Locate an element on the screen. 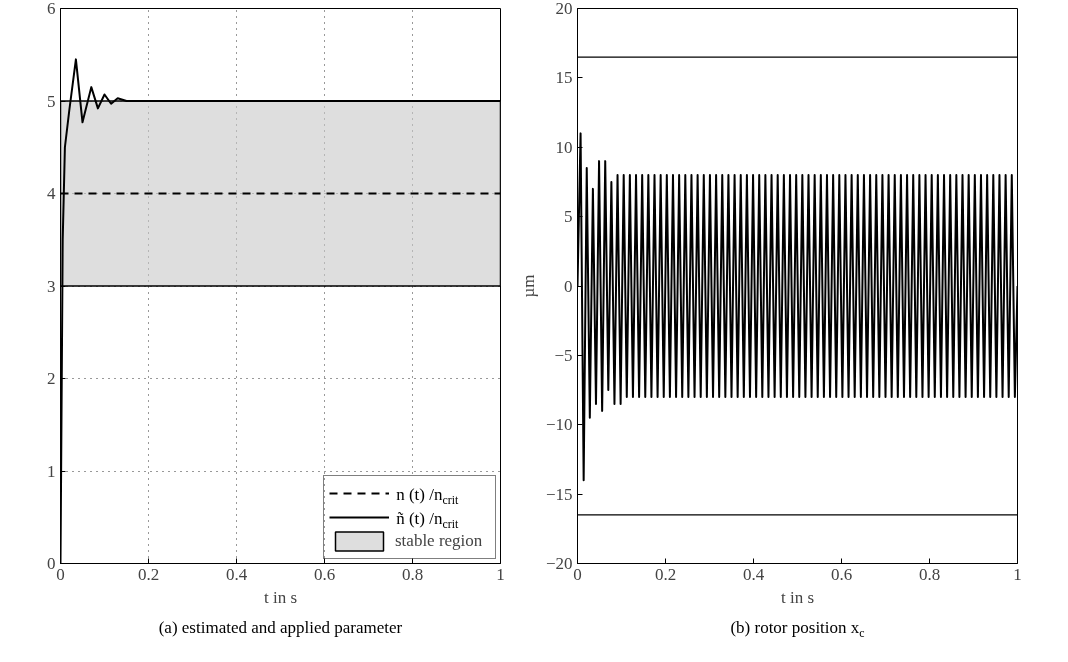 The height and width of the screenshot is (662, 1068). y-tick-label: −10 is located at coordinates (559, 425).